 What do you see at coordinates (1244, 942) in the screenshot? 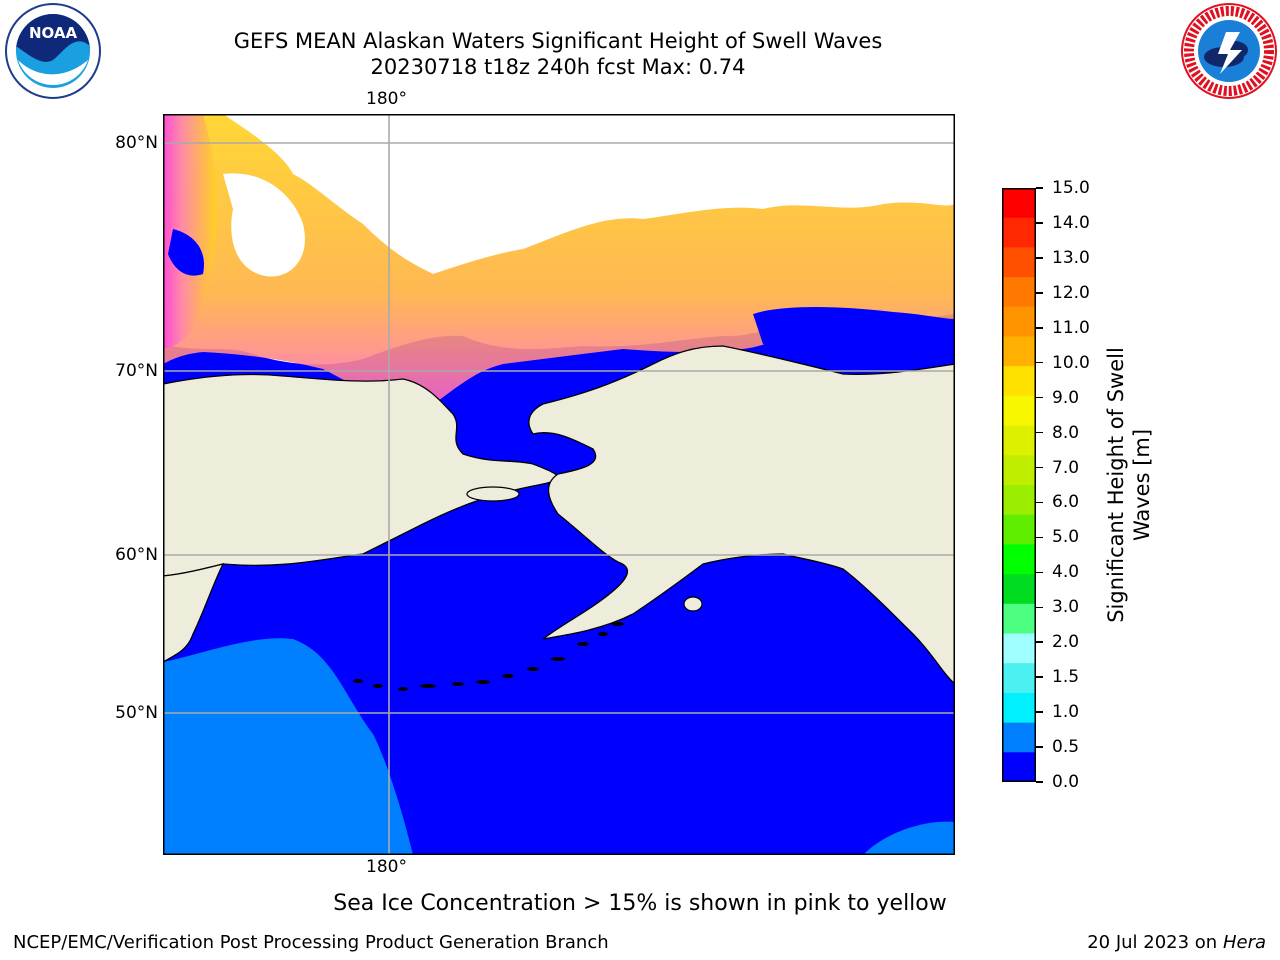
I see `footer-host: Hera` at bounding box center [1244, 942].